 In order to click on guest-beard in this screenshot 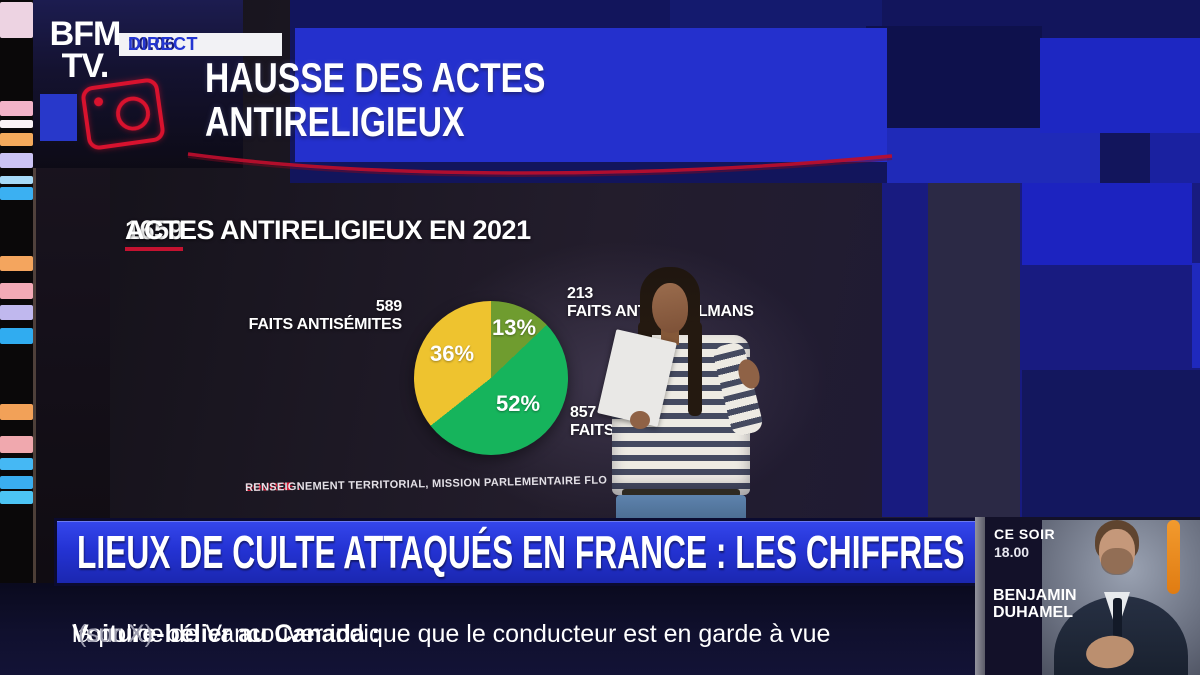, I will do `click(1117, 561)`.